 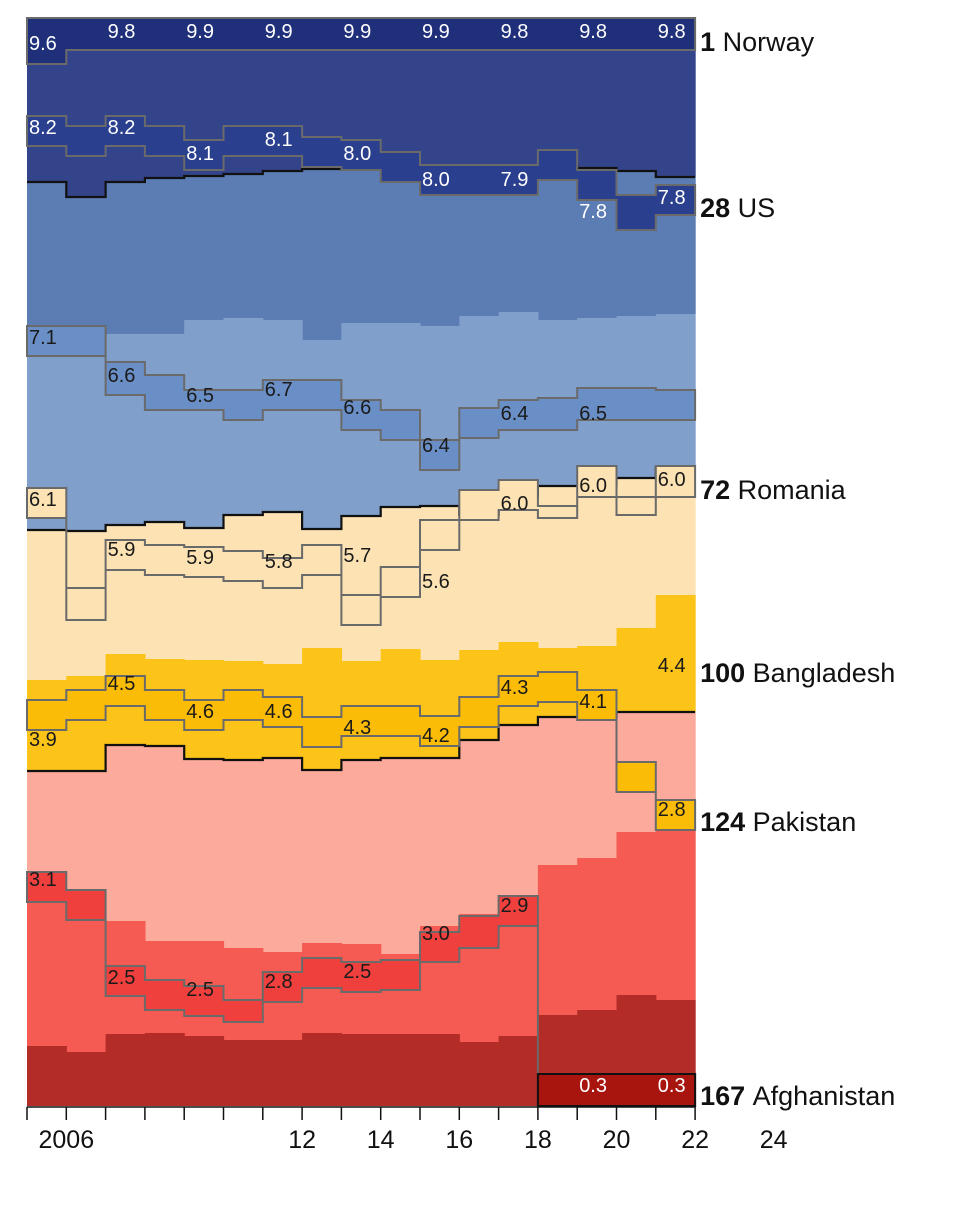 I want to click on x-tick-label: 18, so click(x=538, y=1140).